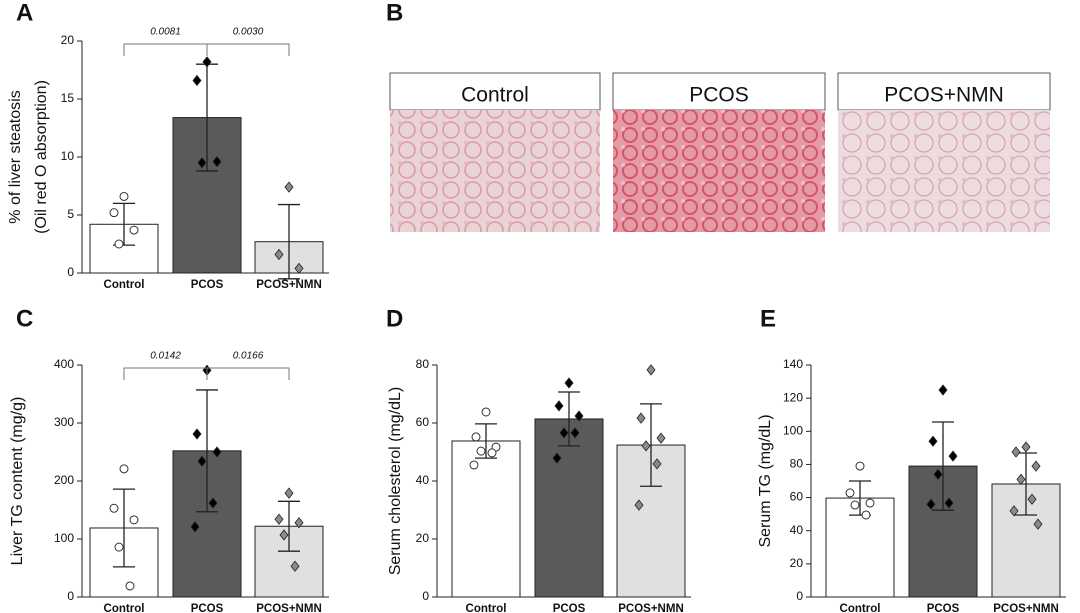 This screenshot has width=1080, height=613. Describe the element at coordinates (719, 95) in the screenshot. I see `image-label: PCOS` at that location.